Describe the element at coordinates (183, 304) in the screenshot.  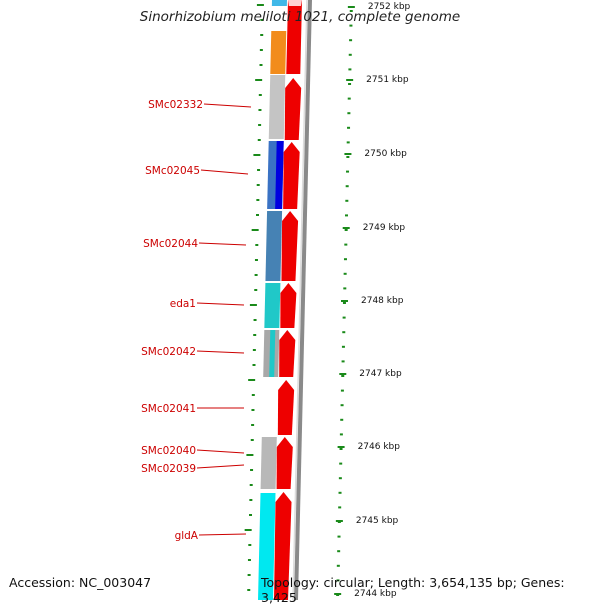
I see `gene-label: eda1` at that location.